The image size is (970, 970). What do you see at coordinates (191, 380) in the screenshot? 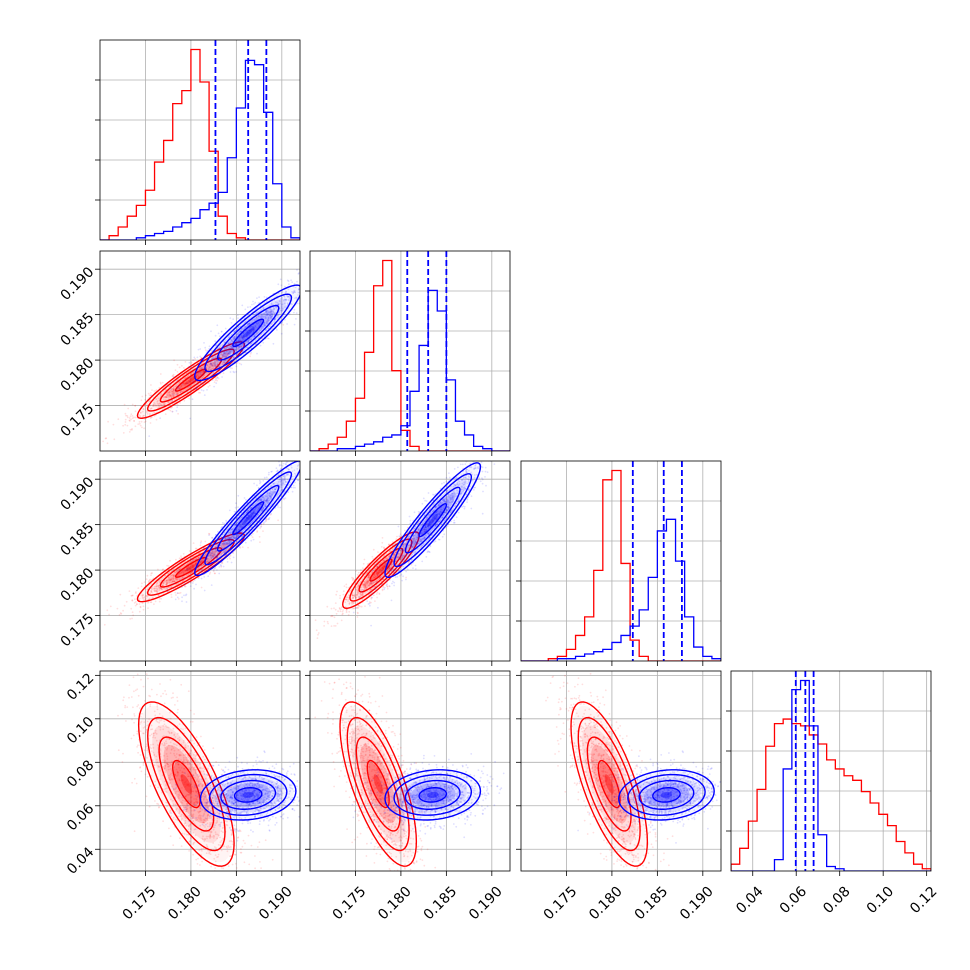
I see `red-density` at bounding box center [191, 380].